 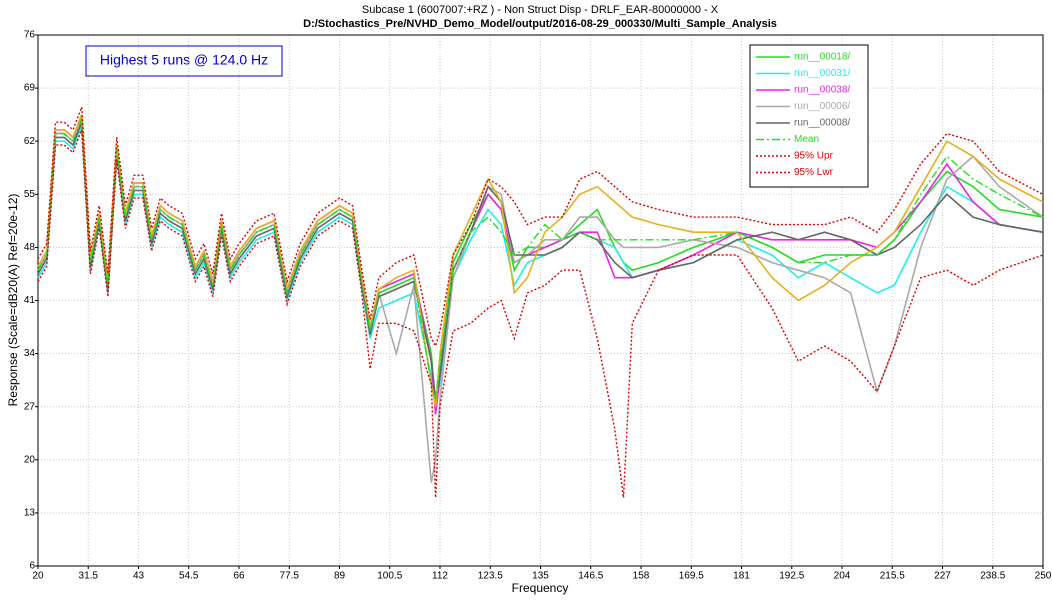 What do you see at coordinates (13, 300) in the screenshot?
I see `y-axis-label: Response (Scale=dB20(A) Ref=20e-12)` at bounding box center [13, 300].